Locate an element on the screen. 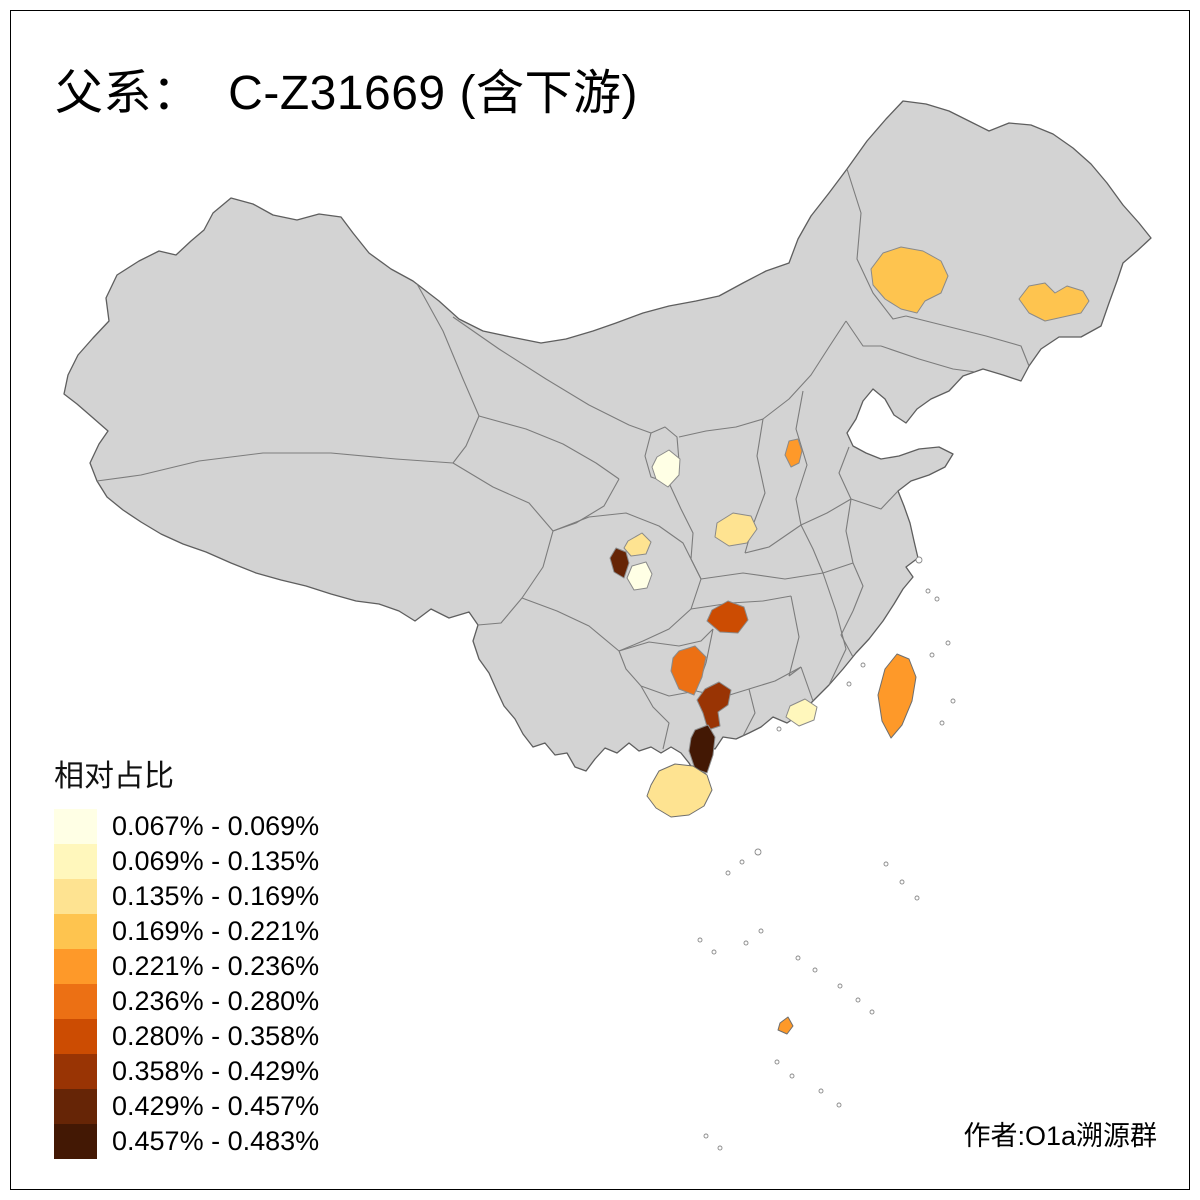 The width and height of the screenshot is (1200, 1200). legend-item: 0.429% - 0.457% is located at coordinates (186, 1106).